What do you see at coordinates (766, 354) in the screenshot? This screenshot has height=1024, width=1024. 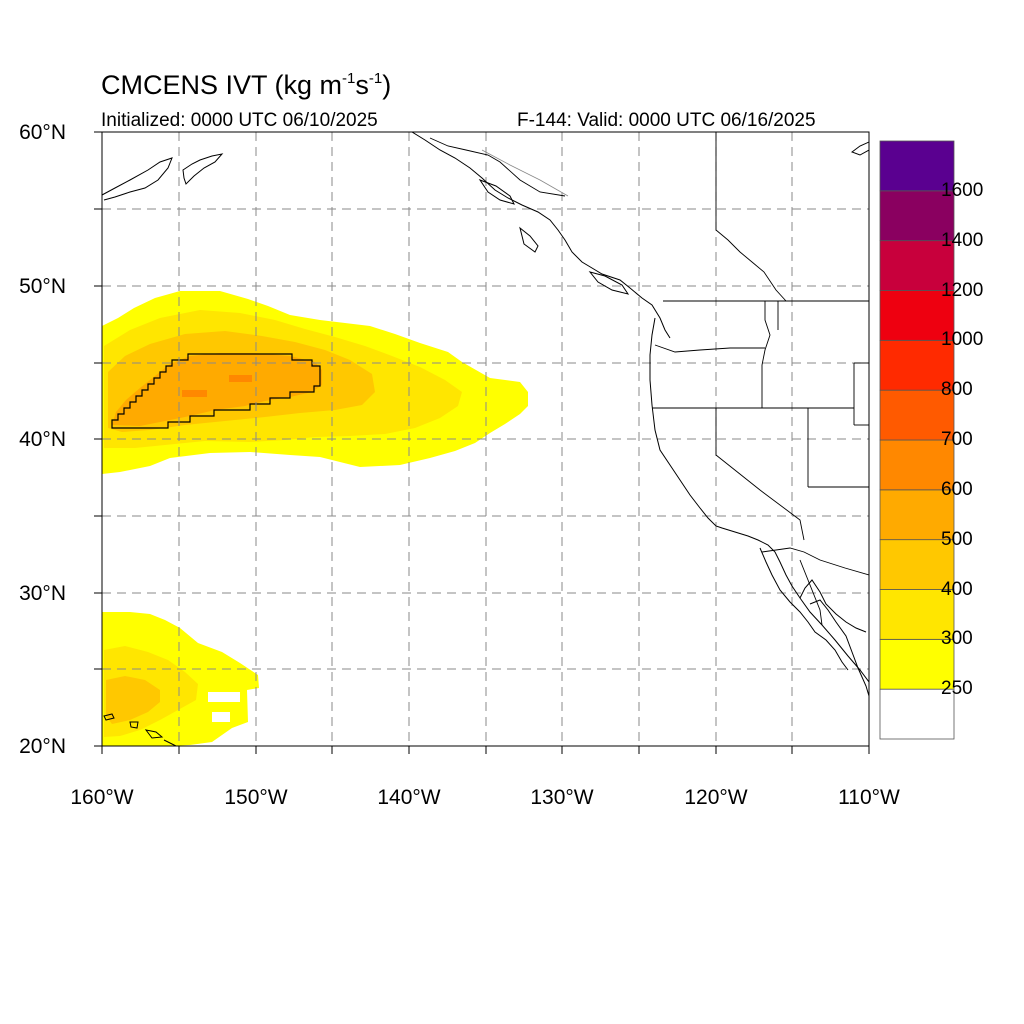 I see `idaho-border` at bounding box center [766, 354].